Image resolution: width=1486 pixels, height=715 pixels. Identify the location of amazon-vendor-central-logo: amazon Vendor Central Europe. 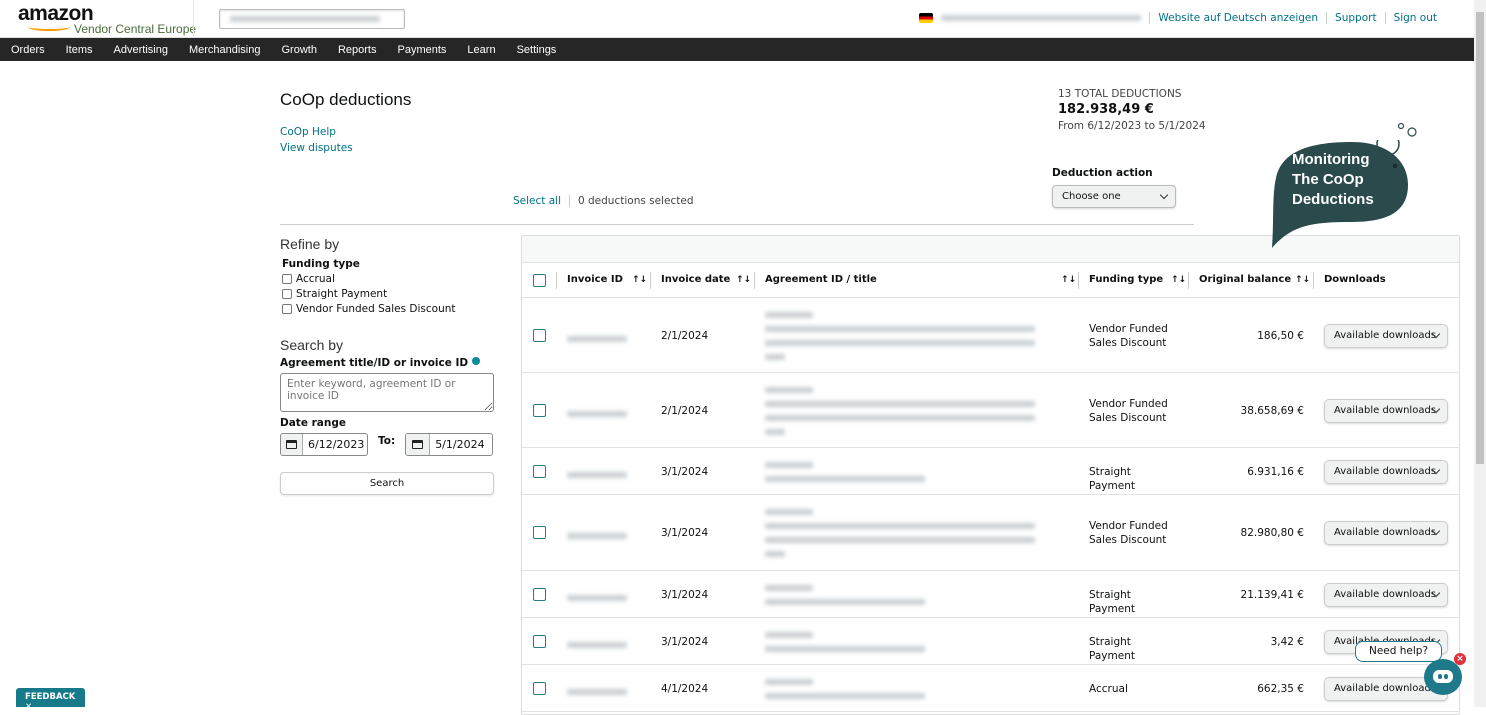
(107, 19).